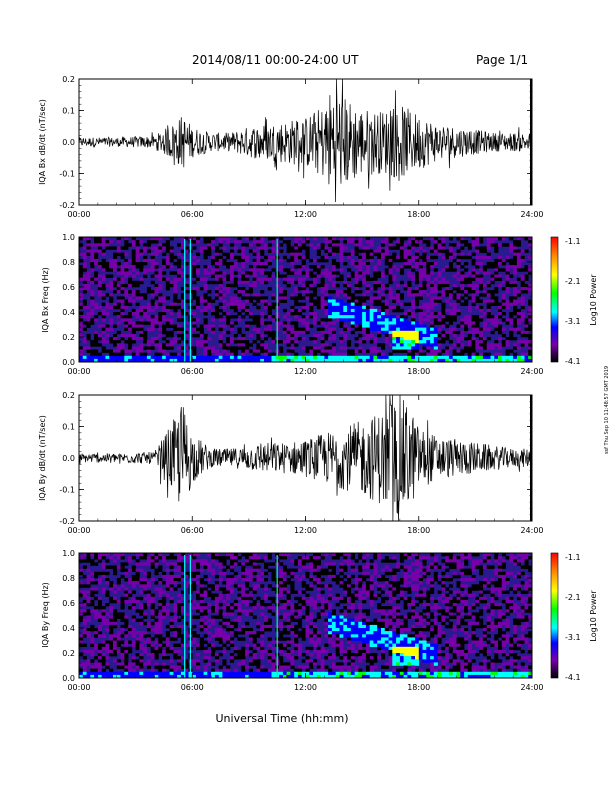 Image resolution: width=612 pixels, height=792 pixels. Describe the element at coordinates (78, 371) in the screenshot. I see `xtick-label: 00:00` at that location.